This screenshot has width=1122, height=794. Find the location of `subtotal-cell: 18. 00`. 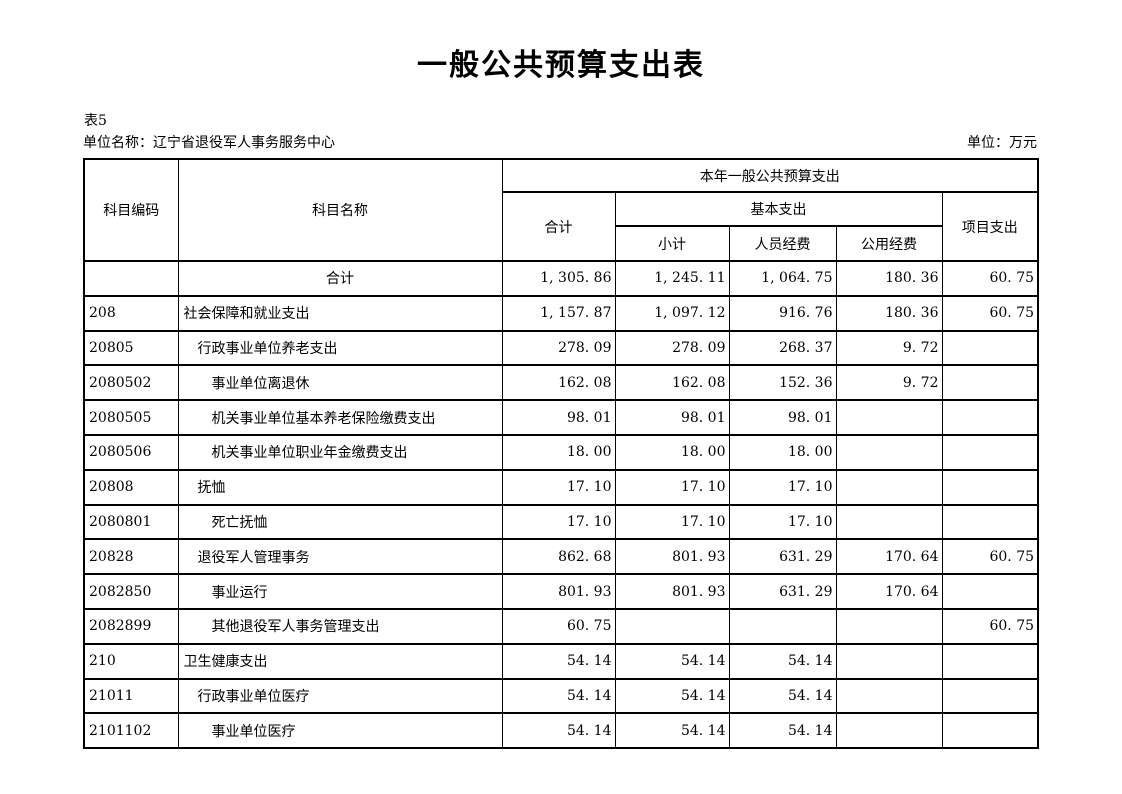

subtotal-cell: 18. 00 is located at coordinates (672, 452).